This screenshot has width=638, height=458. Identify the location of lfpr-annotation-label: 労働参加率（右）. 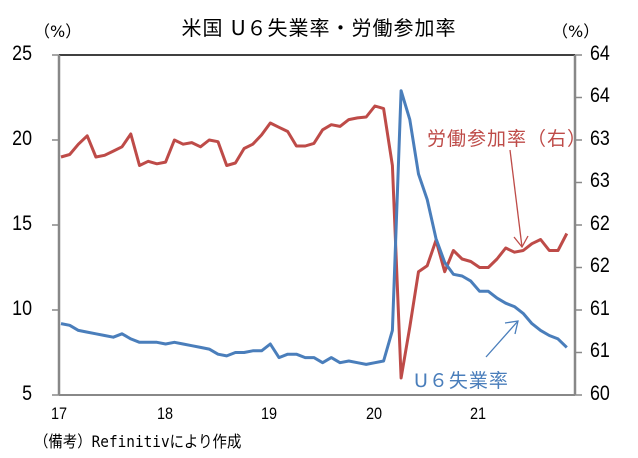
(507, 139).